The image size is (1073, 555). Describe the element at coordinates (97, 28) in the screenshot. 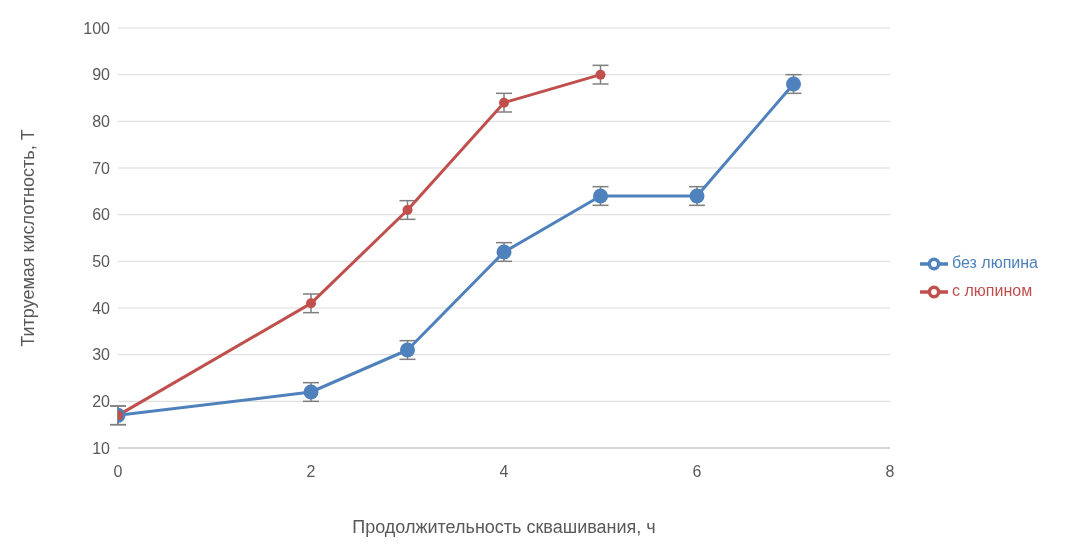

I see `y-tick-label: 100` at that location.